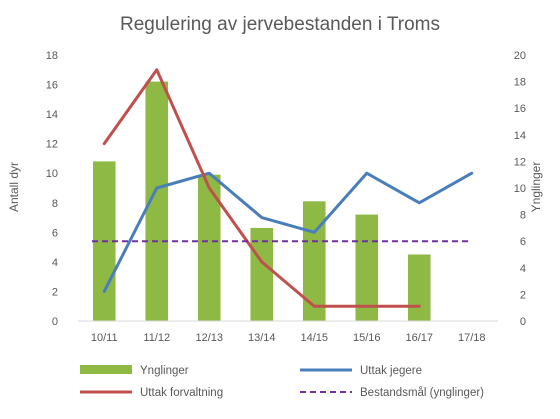 This screenshot has height=419, width=560. What do you see at coordinates (520, 109) in the screenshot?
I see `right-tick-label: 16` at bounding box center [520, 109].